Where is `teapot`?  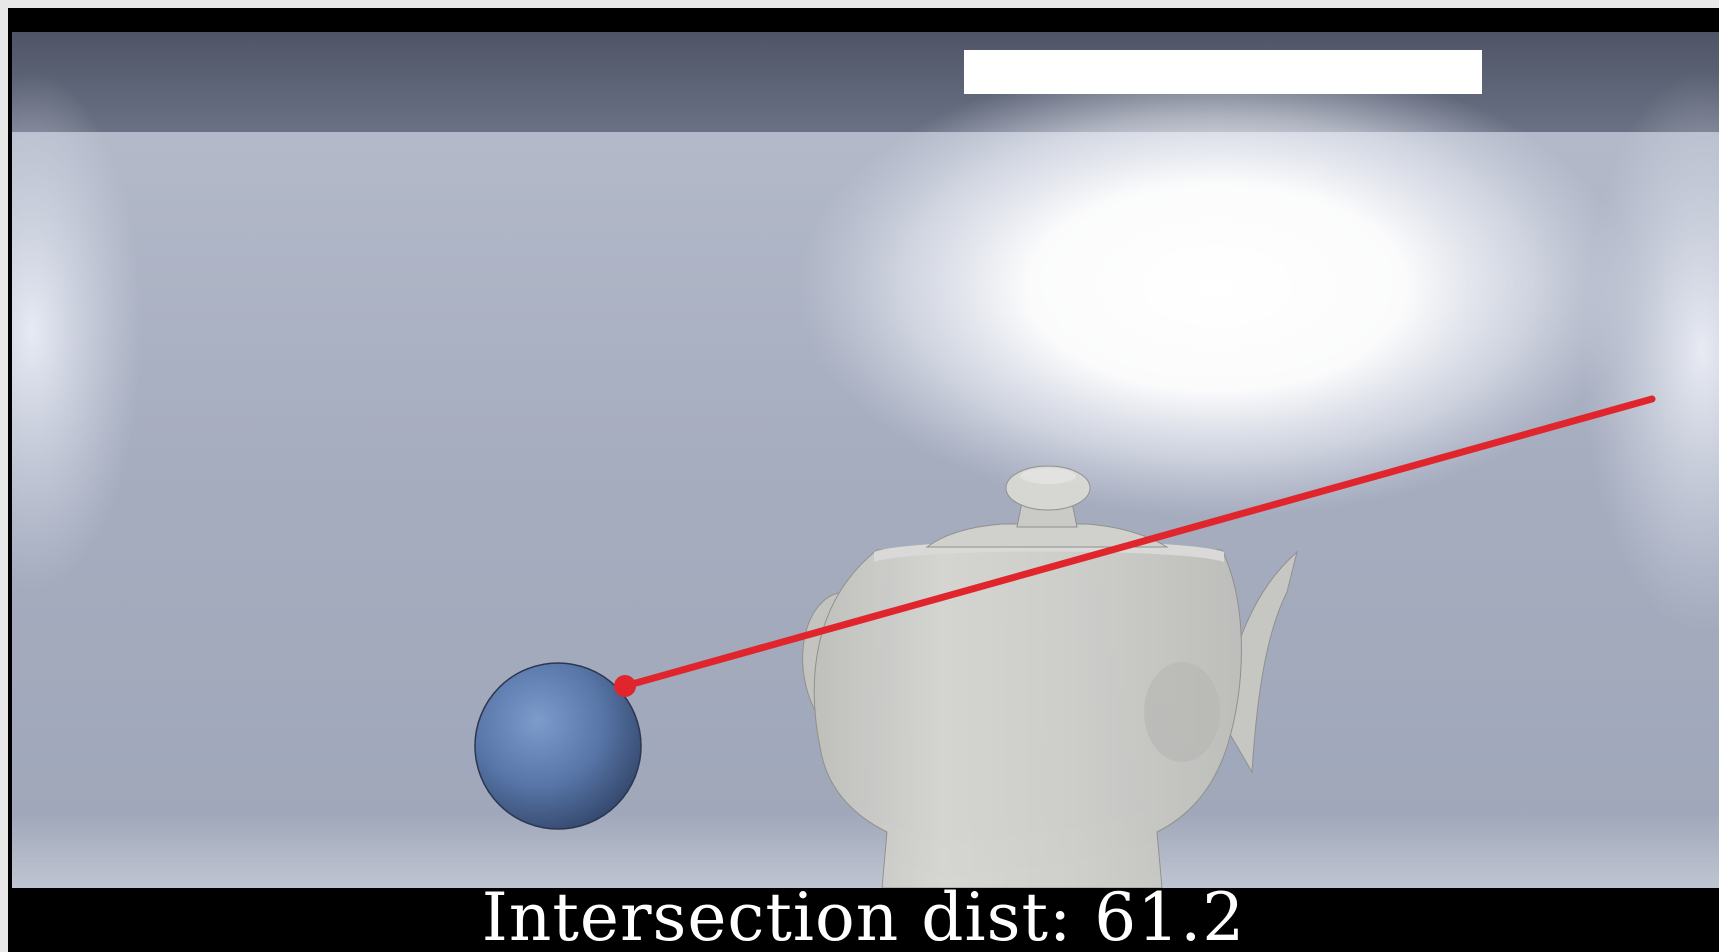
teapot is located at coordinates (1050, 676).